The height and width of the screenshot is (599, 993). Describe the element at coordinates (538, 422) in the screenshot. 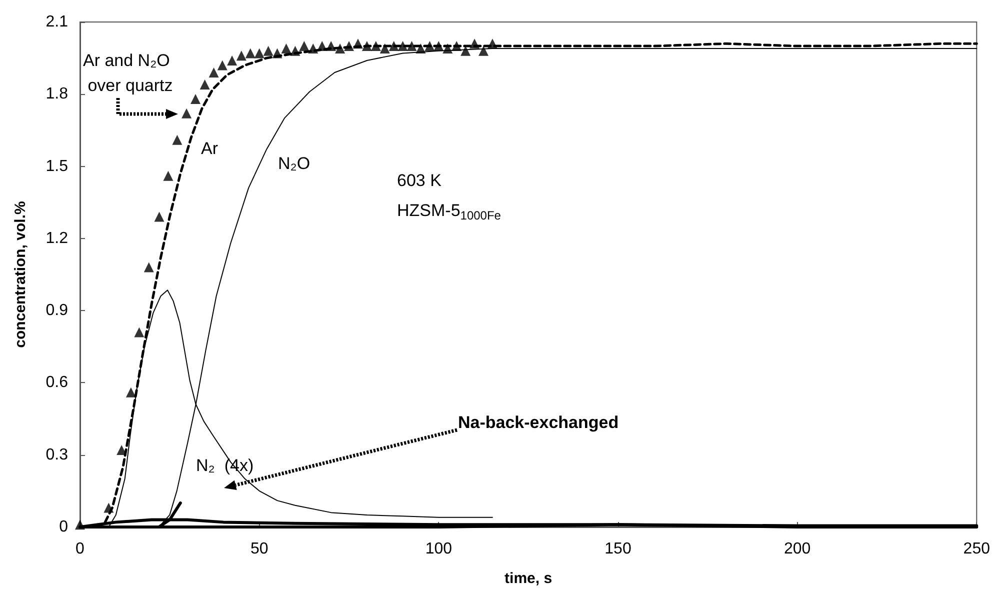

I see `annotation: Na-back-exchanged` at that location.